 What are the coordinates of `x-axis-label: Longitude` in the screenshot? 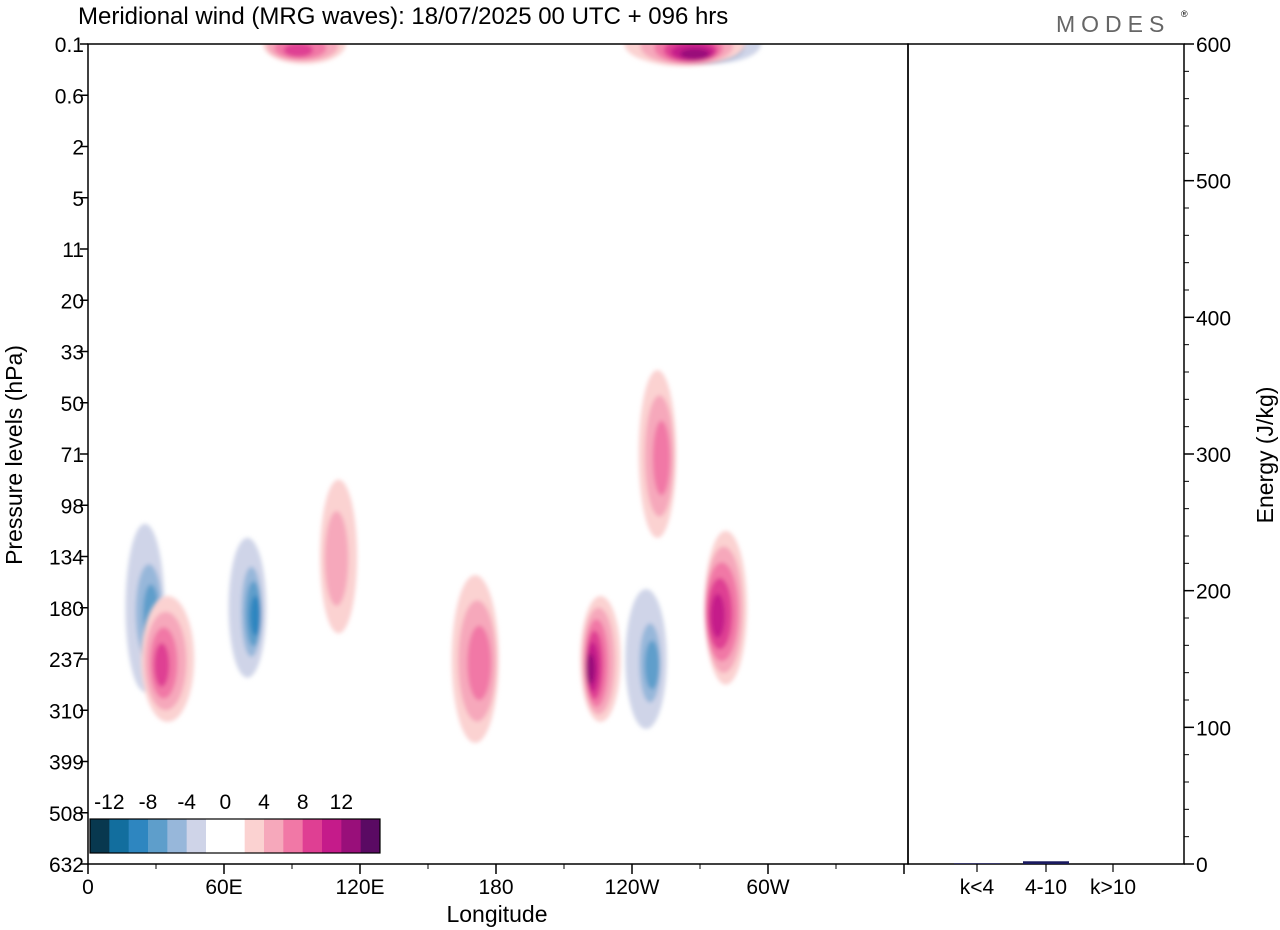 It's located at (496, 914).